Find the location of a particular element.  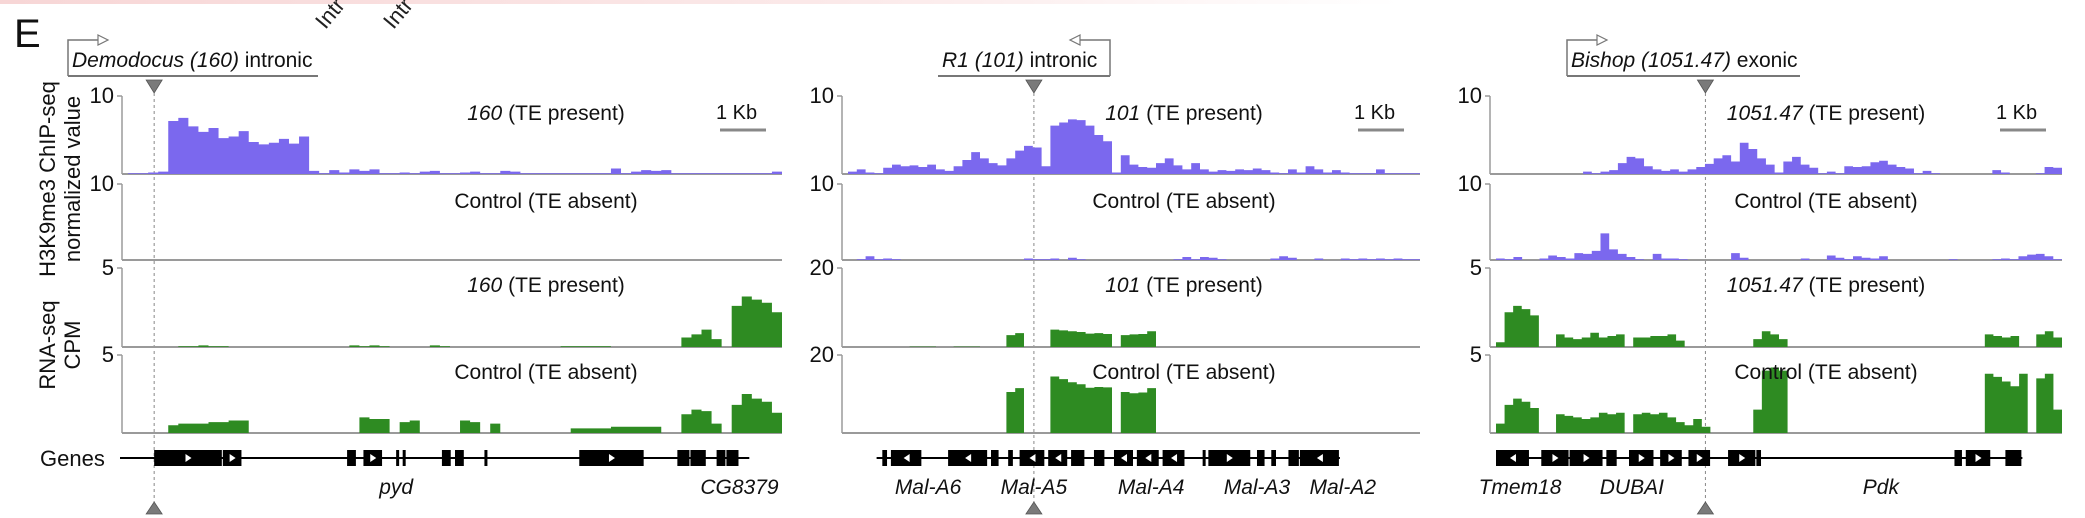

track-label: 101 (TE present) is located at coordinates (1184, 114).